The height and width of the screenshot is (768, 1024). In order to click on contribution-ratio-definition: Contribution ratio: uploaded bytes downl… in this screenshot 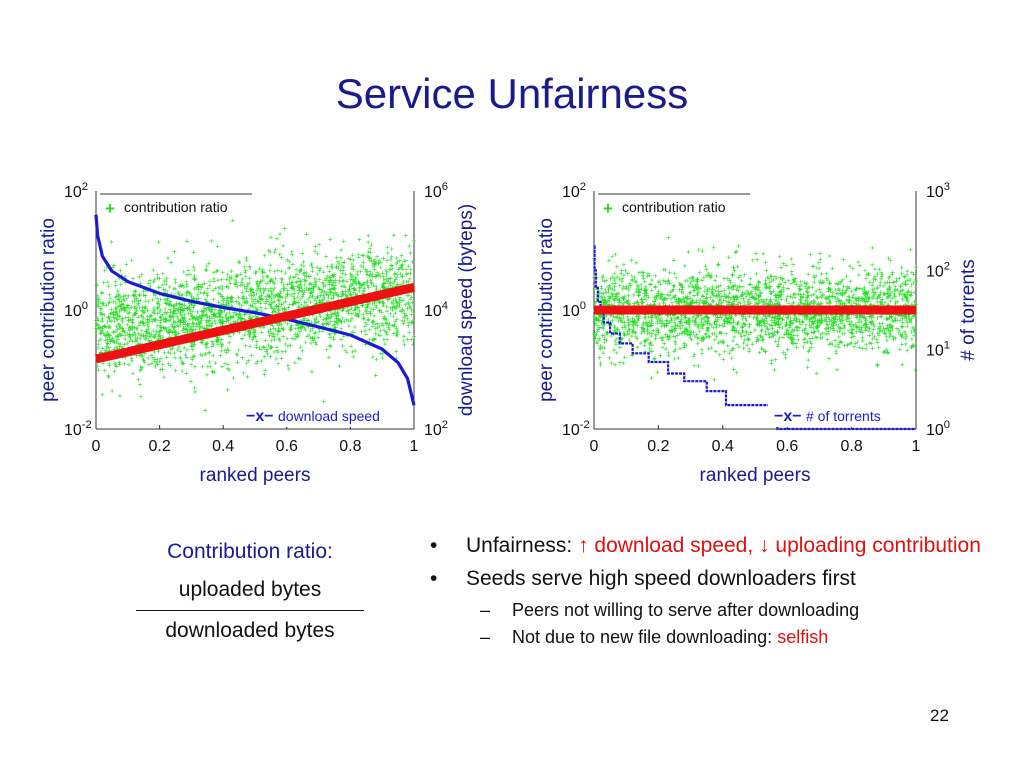, I will do `click(250, 591)`.